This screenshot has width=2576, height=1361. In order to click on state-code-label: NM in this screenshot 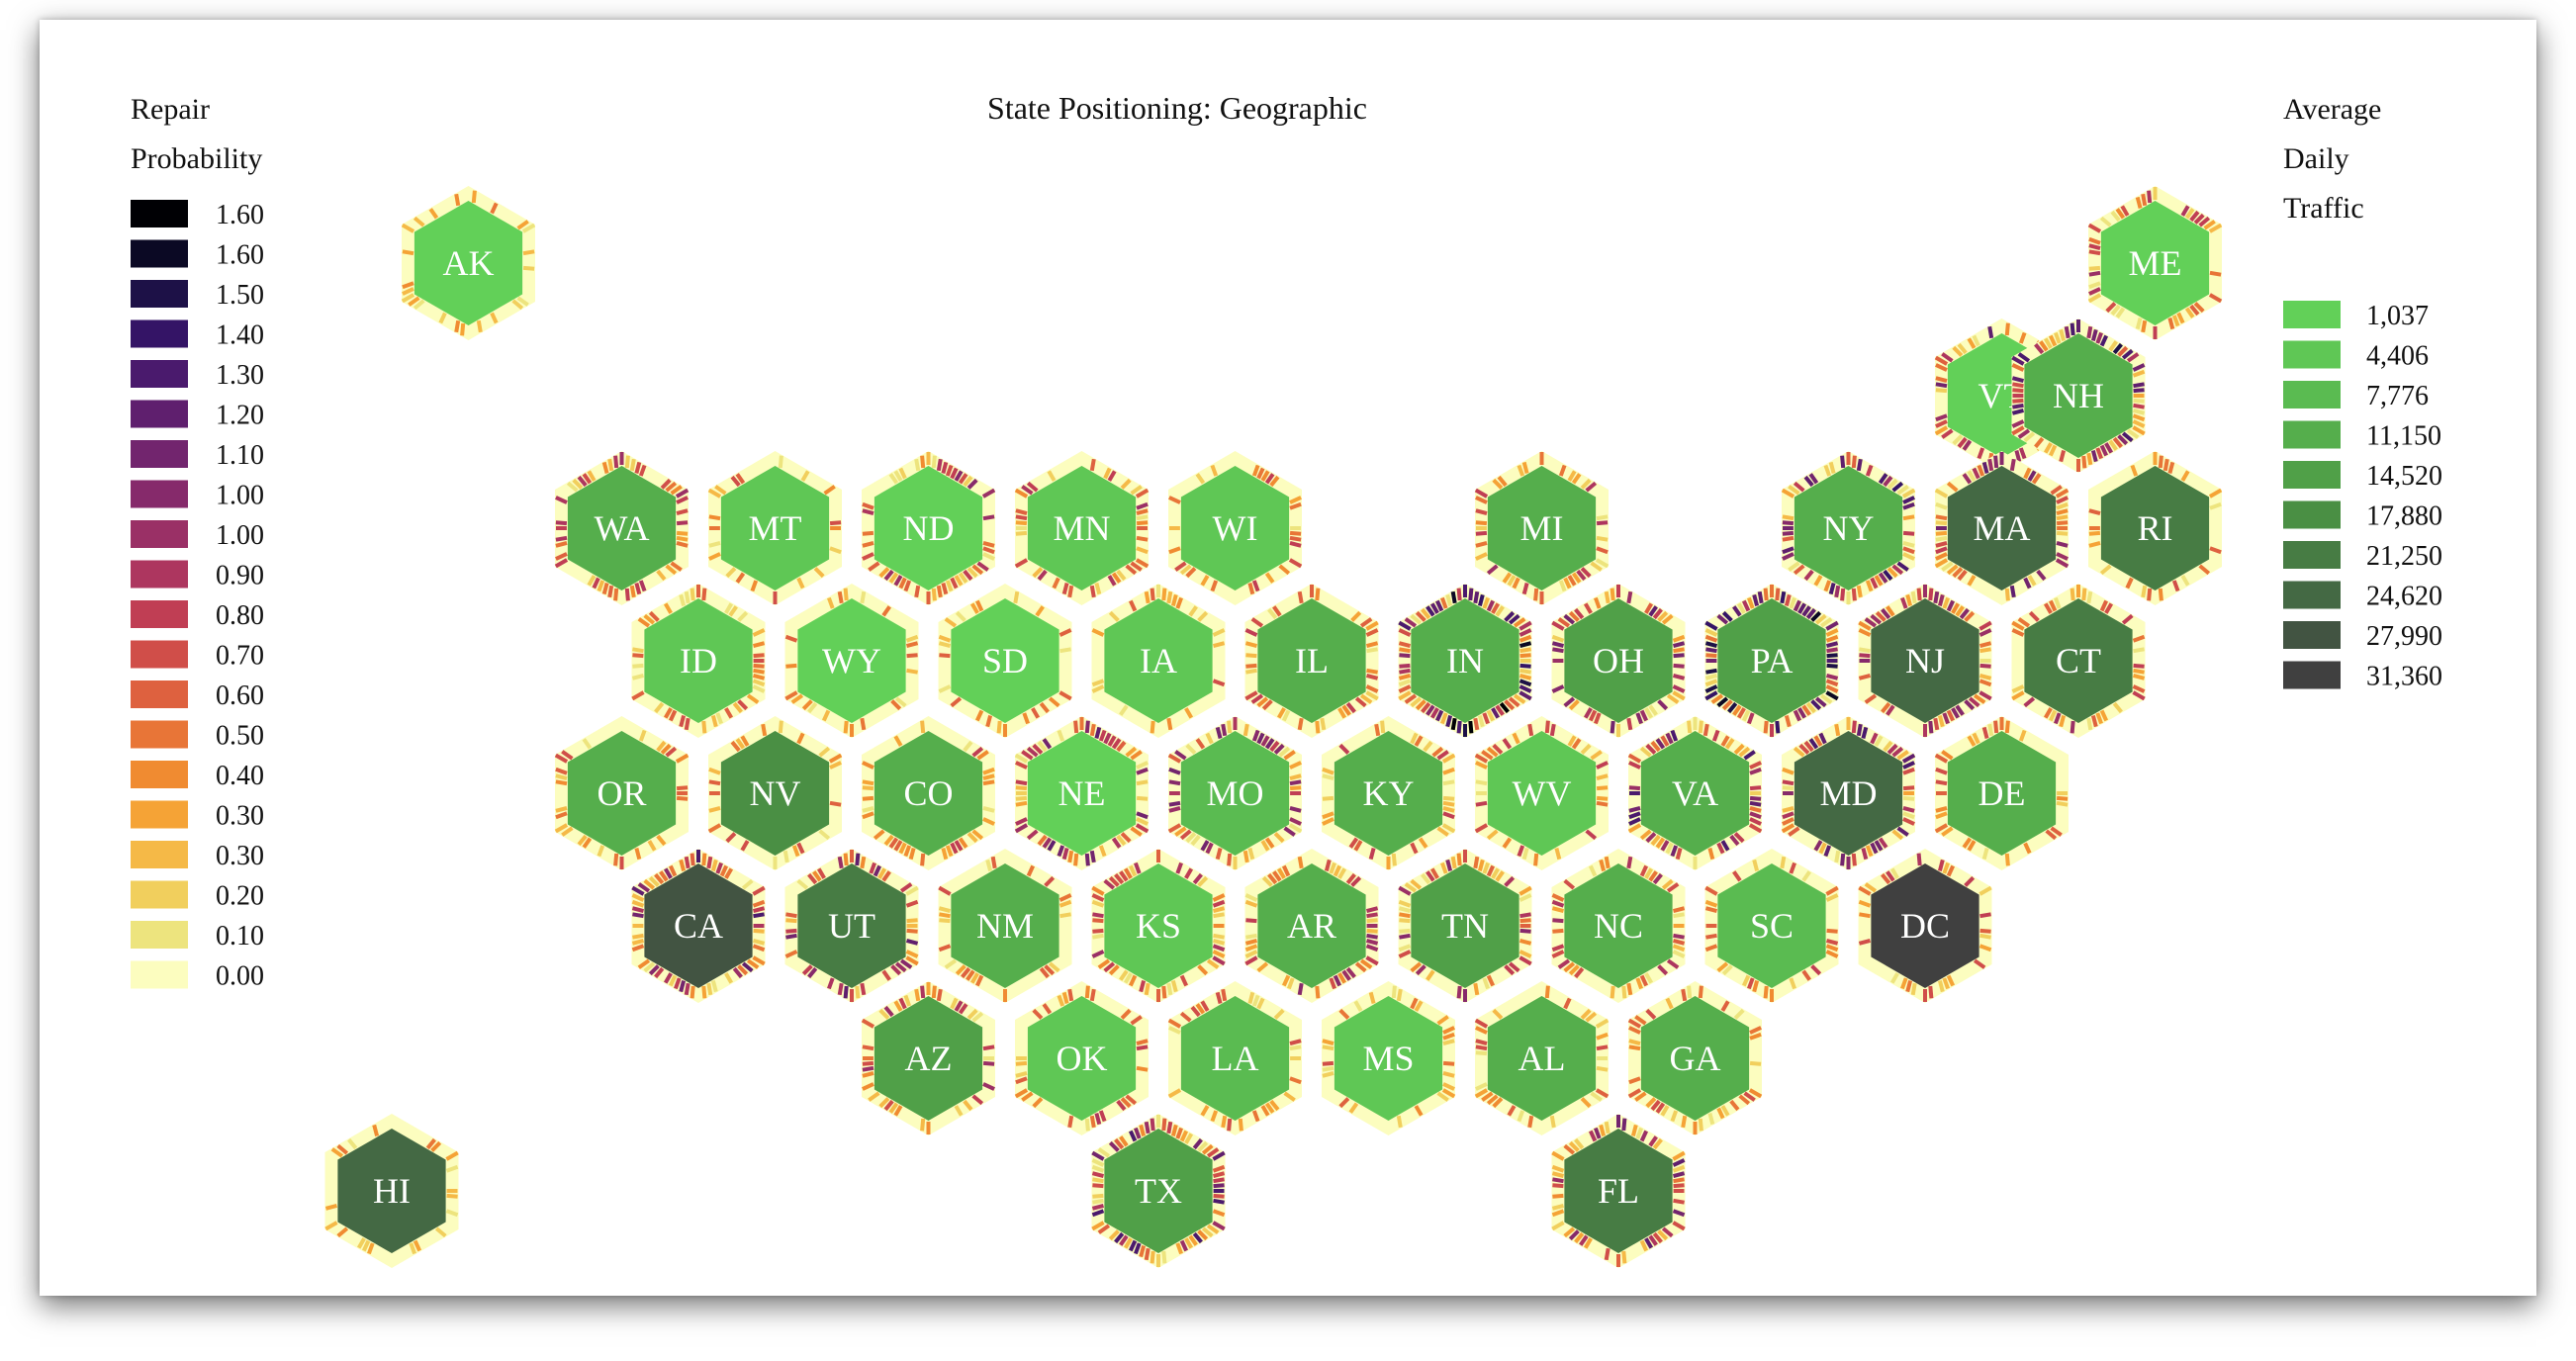, I will do `click(1005, 926)`.